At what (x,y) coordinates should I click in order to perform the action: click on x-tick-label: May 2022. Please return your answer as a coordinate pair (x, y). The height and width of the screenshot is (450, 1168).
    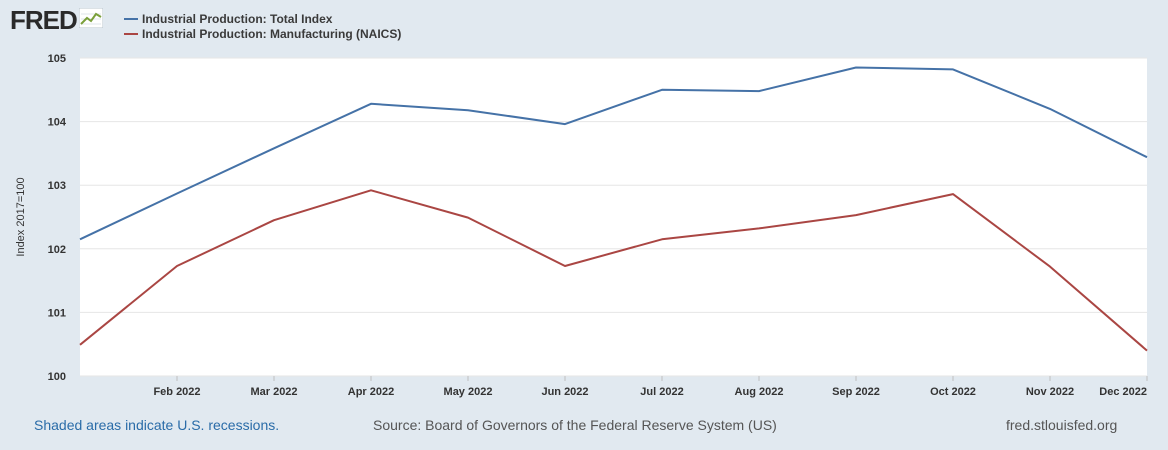
    Looking at the image, I should click on (468, 392).